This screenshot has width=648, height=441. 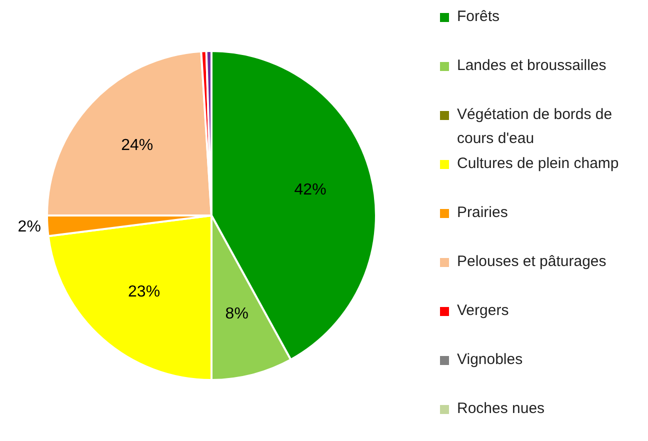 I want to click on legend-label: Cultures de plein champ, so click(x=538, y=164).